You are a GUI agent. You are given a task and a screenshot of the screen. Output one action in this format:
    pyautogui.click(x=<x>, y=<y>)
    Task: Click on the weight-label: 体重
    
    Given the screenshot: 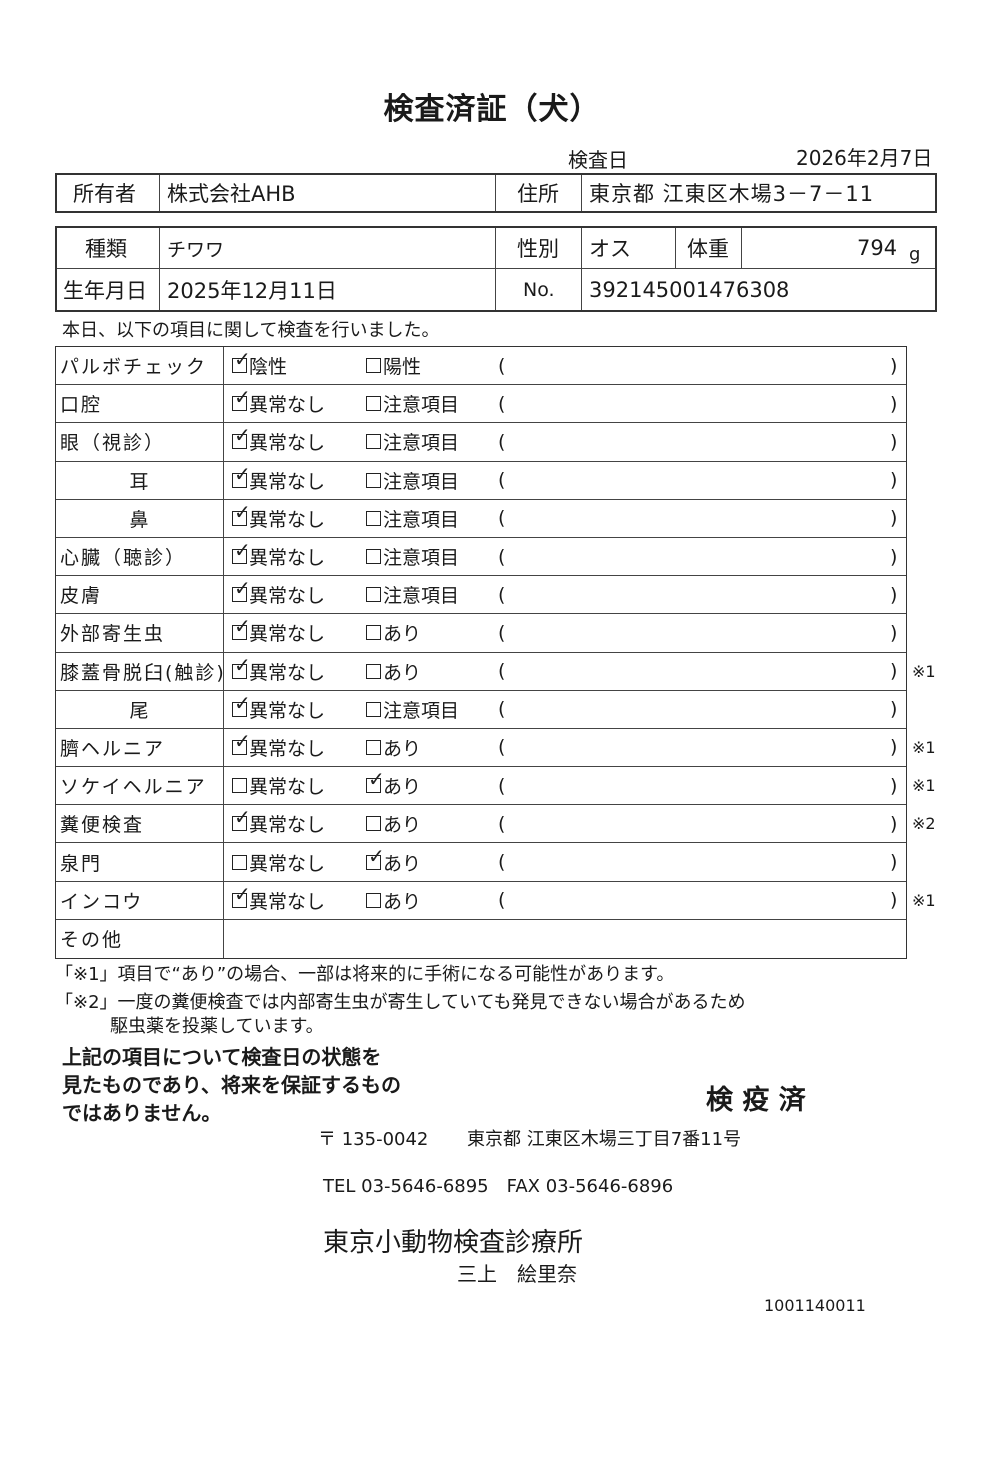 What is the action you would take?
    pyautogui.click(x=708, y=249)
    